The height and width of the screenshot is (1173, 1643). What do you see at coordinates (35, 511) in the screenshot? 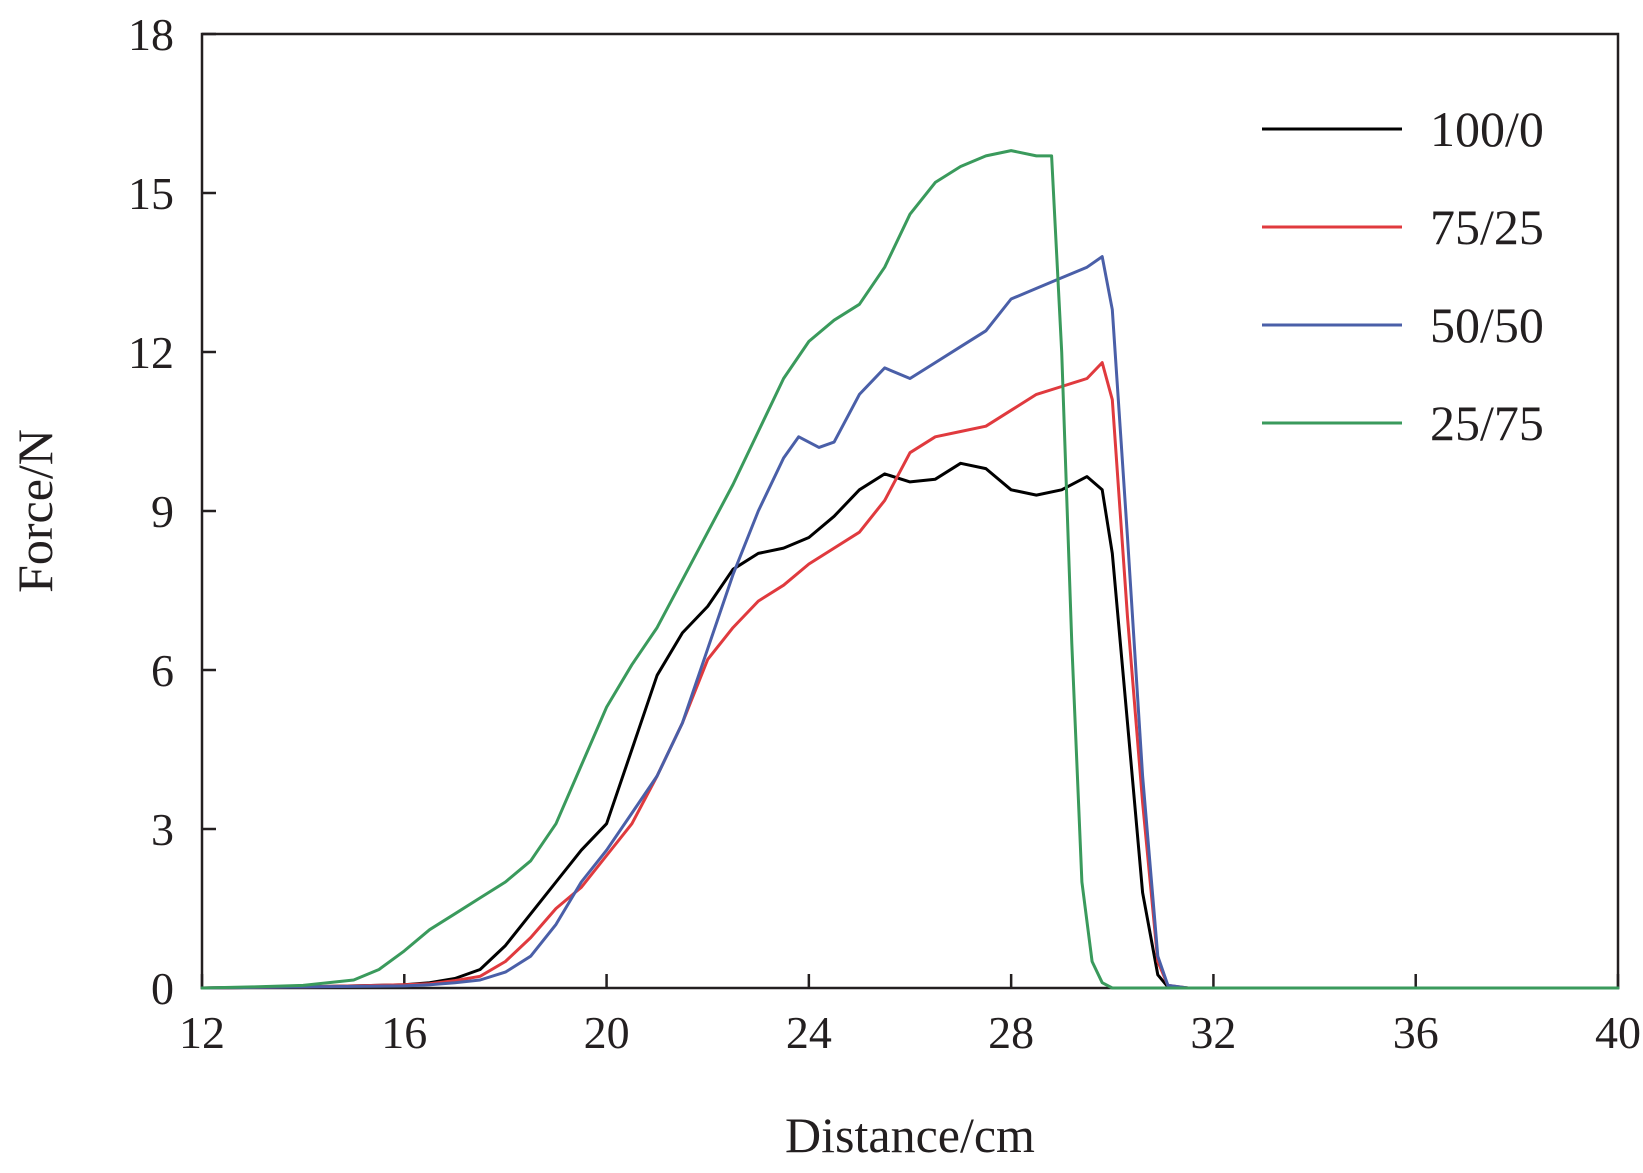
I see `y-axis-title: Force/N` at bounding box center [35, 511].